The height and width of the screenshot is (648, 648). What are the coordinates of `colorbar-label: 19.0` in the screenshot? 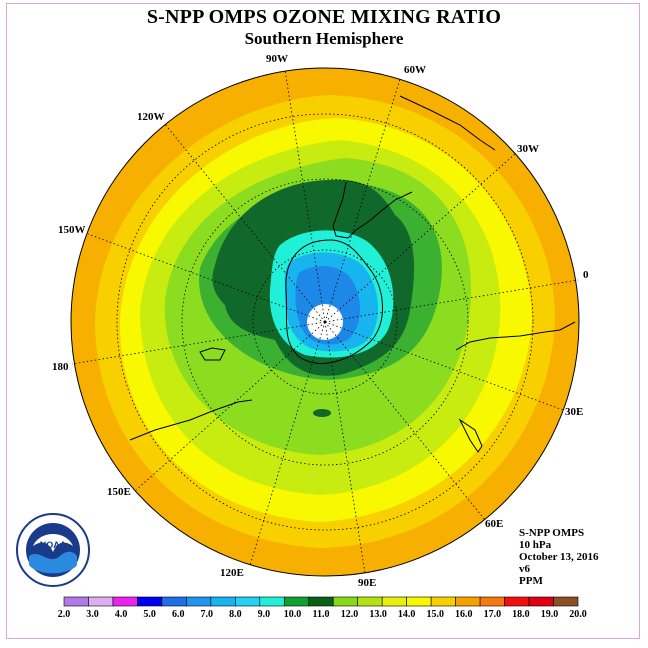 It's located at (550, 614).